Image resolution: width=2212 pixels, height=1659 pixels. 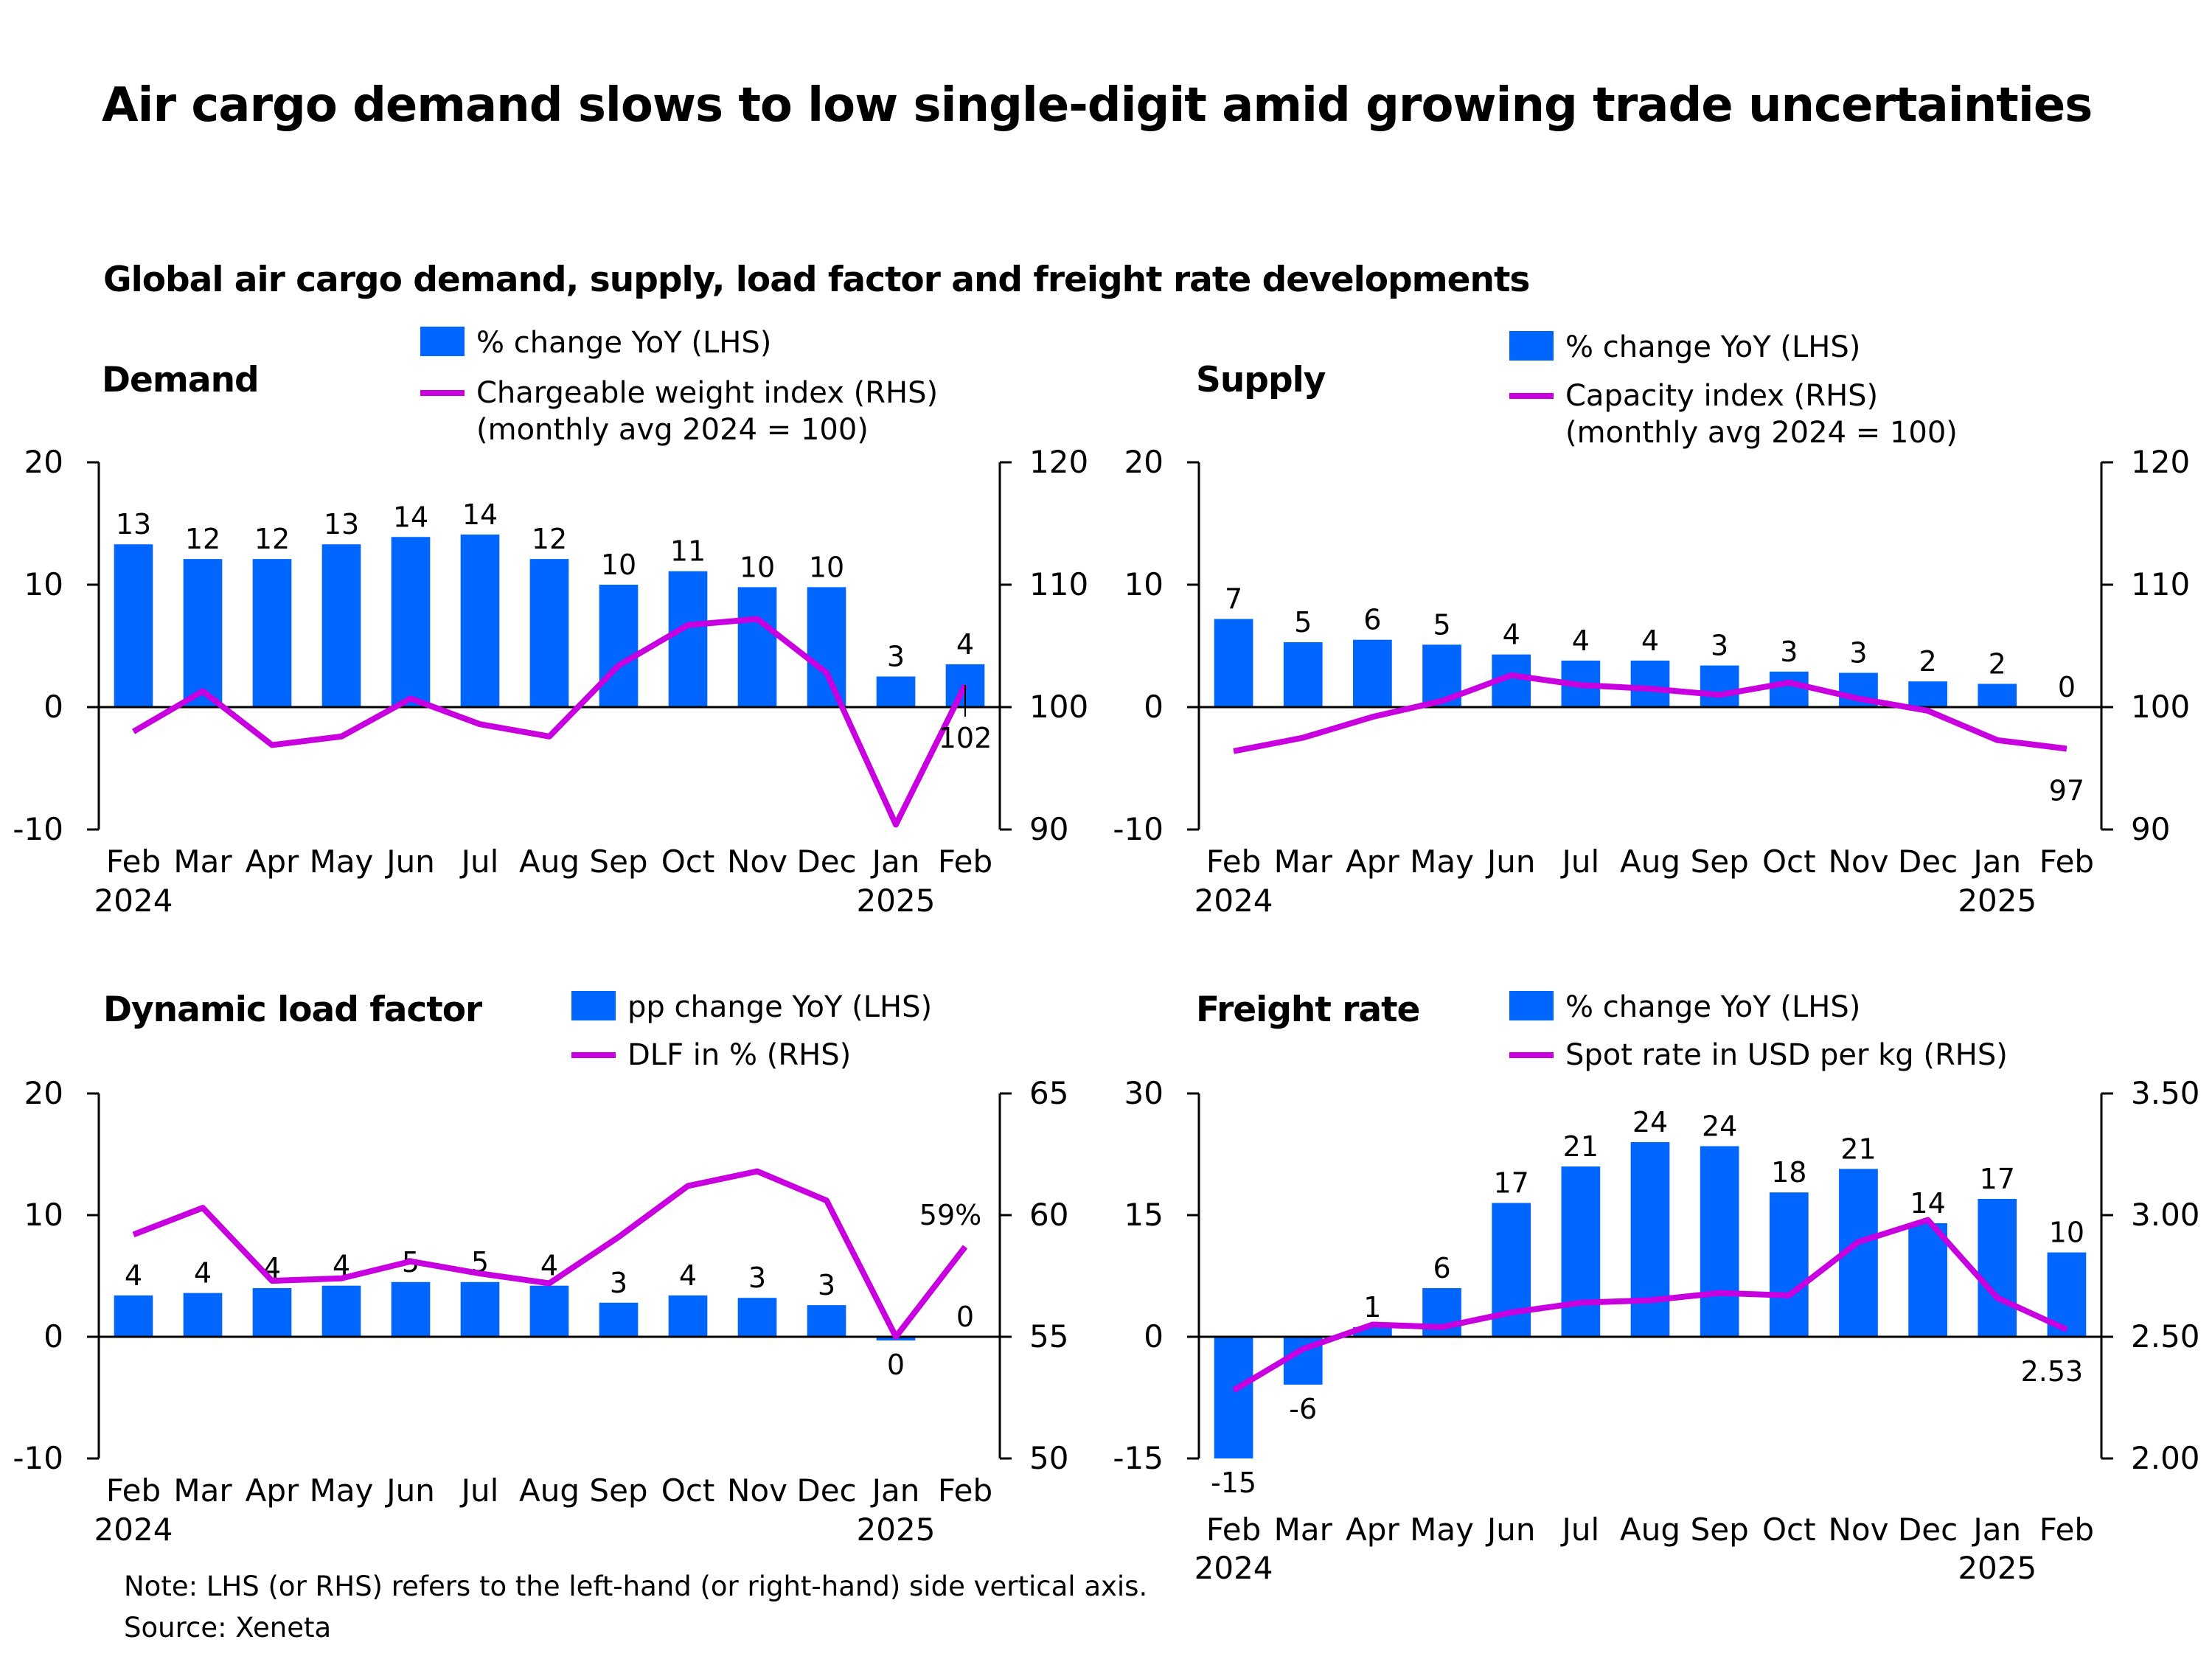 I want to click on x-tick-label: Mar, so click(x=202, y=1490).